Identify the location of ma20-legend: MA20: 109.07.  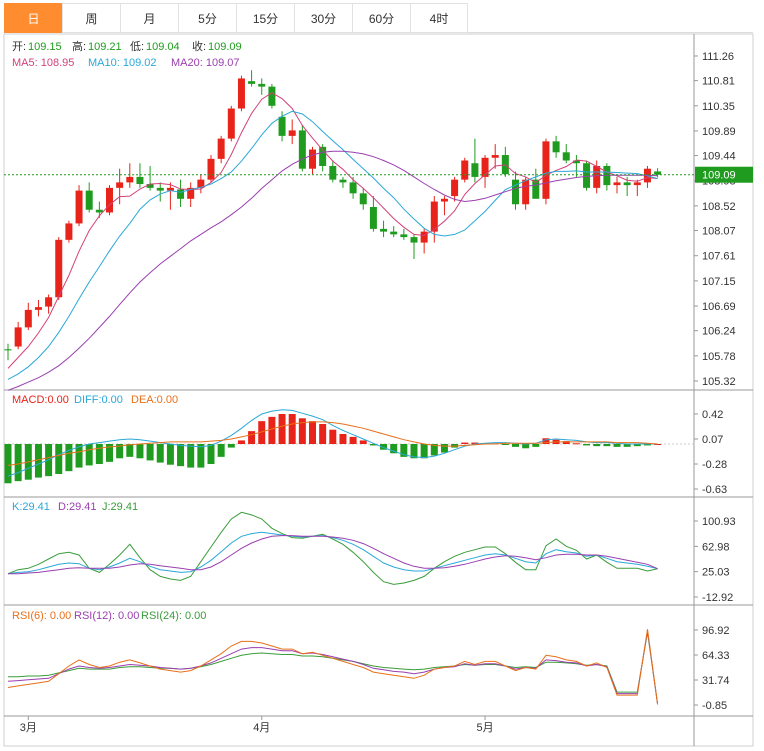
(205, 63).